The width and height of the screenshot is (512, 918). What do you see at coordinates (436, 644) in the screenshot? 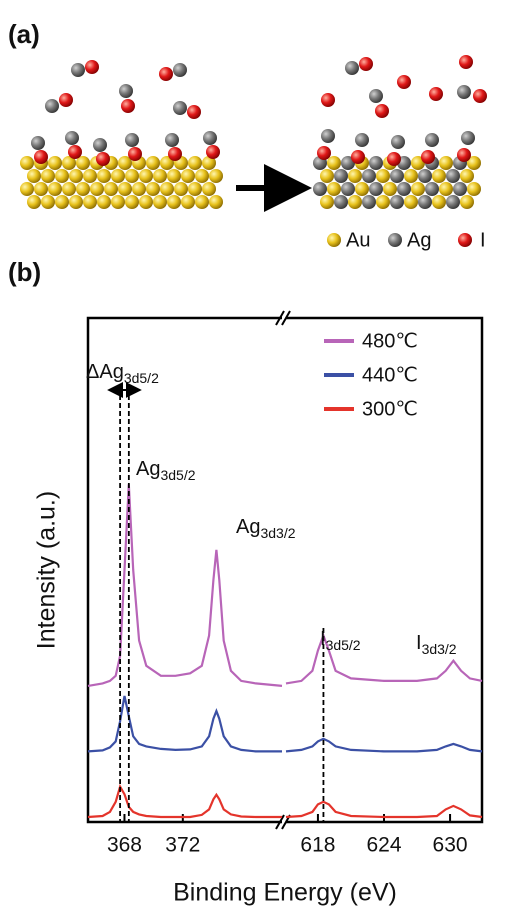
I see `peak-label: I3d3/2` at bounding box center [436, 644].